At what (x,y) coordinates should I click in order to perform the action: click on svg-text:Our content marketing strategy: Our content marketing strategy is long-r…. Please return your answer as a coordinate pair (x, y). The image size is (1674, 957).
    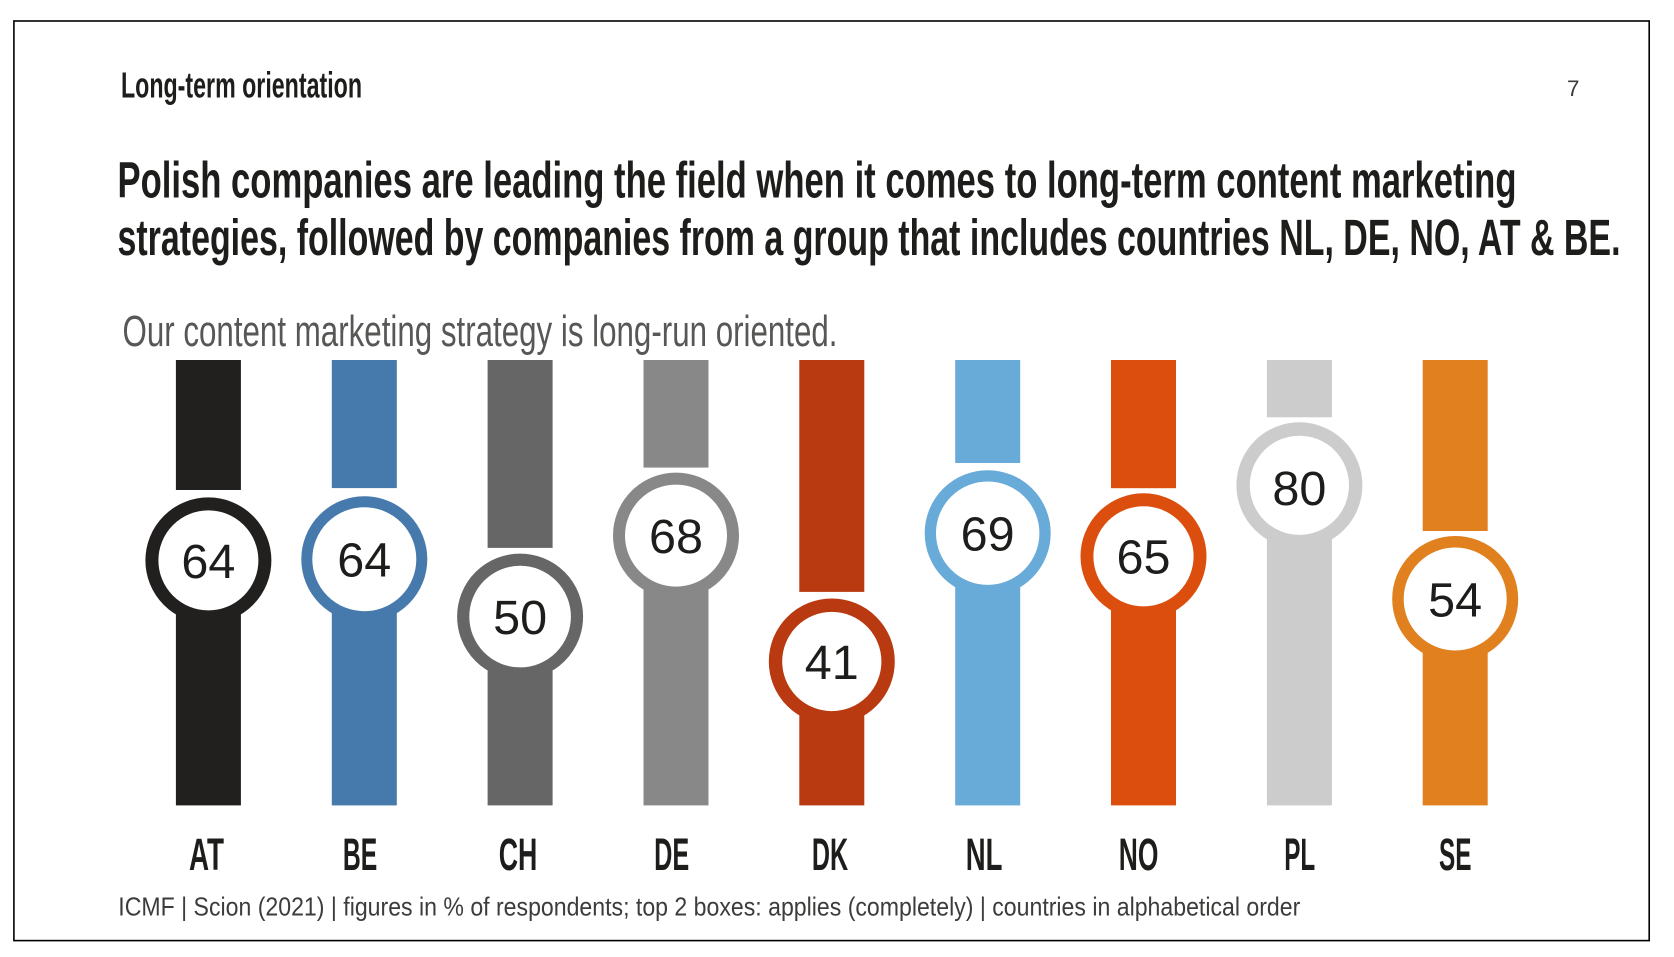
    Looking at the image, I should click on (480, 332).